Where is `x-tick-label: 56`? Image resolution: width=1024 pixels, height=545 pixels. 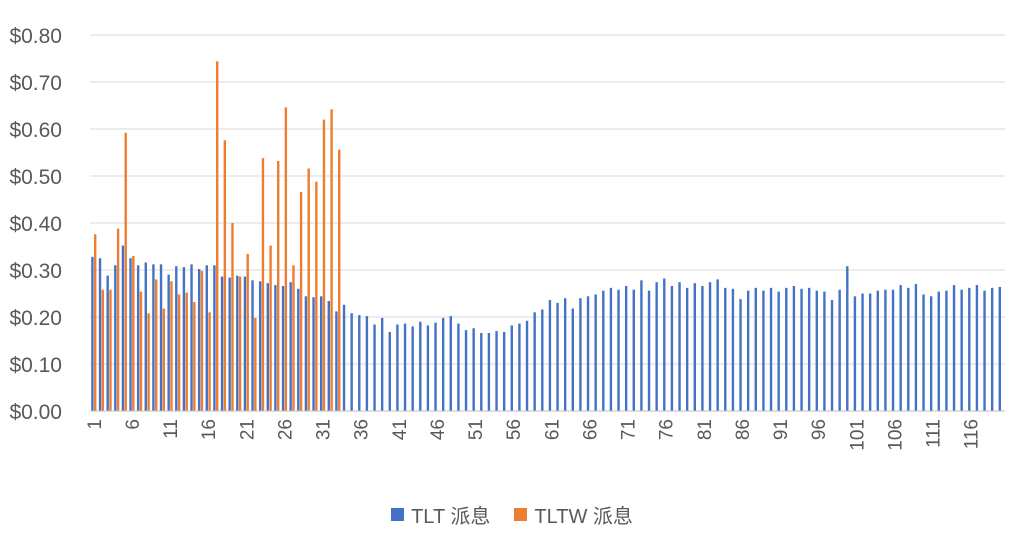 x-tick-label: 56 is located at coordinates (514, 429).